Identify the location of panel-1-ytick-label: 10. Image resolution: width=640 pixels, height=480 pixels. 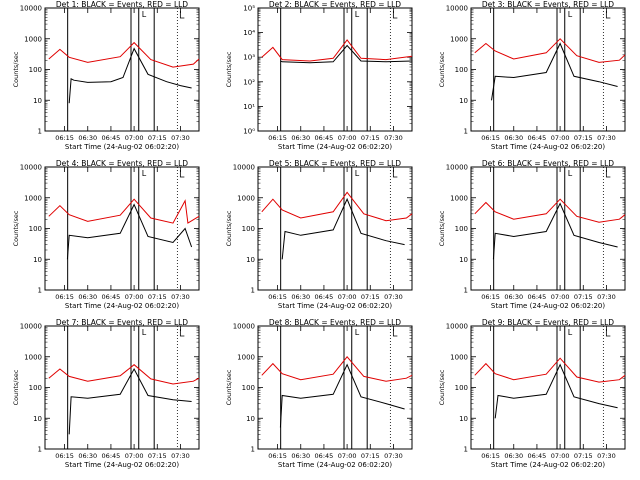
(37, 101).